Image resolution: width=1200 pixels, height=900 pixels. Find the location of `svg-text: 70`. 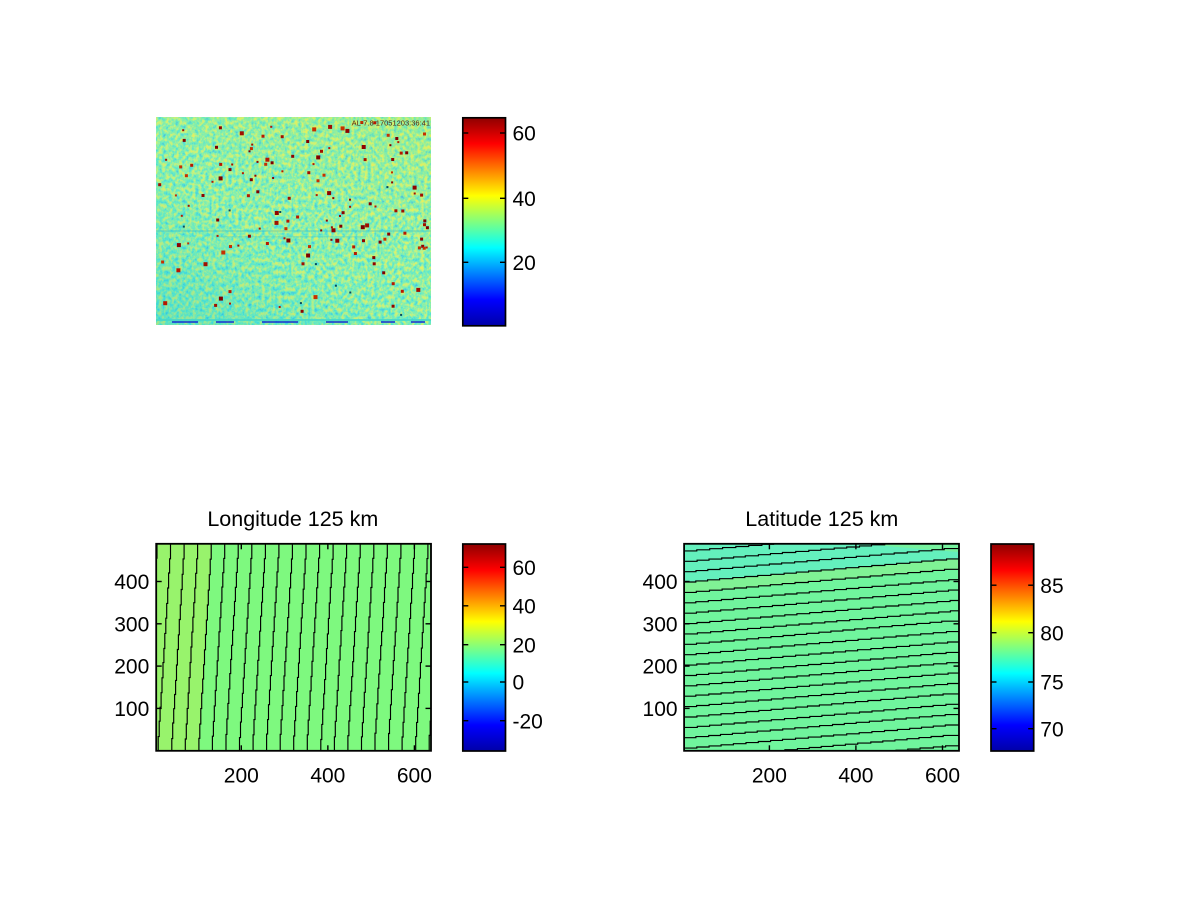

svg-text: 70 is located at coordinates (1051, 729).